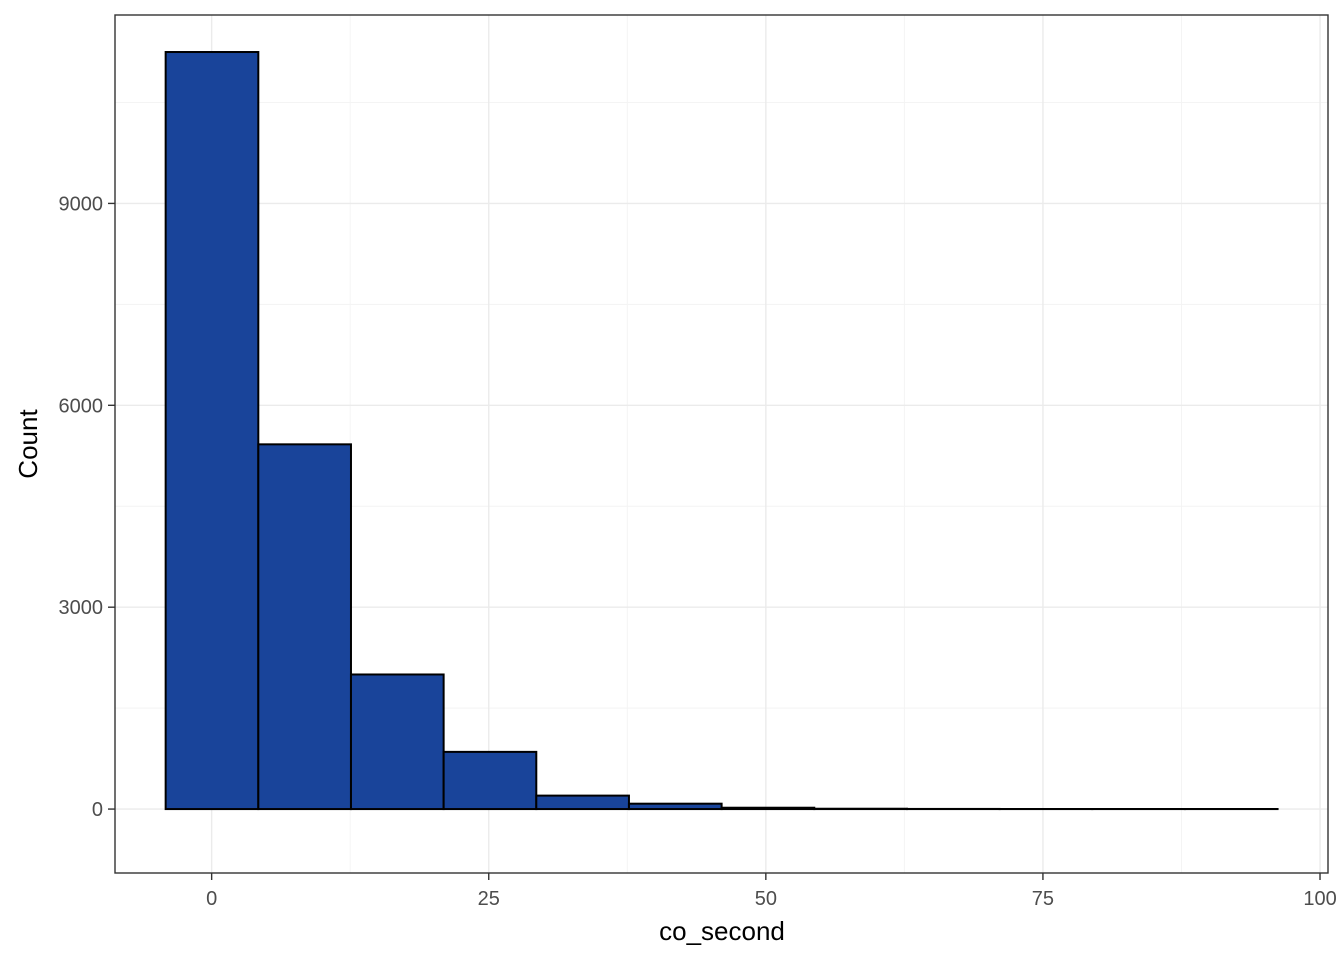 This screenshot has width=1344, height=960. I want to click on y-tick-label: 3000, so click(81, 608).